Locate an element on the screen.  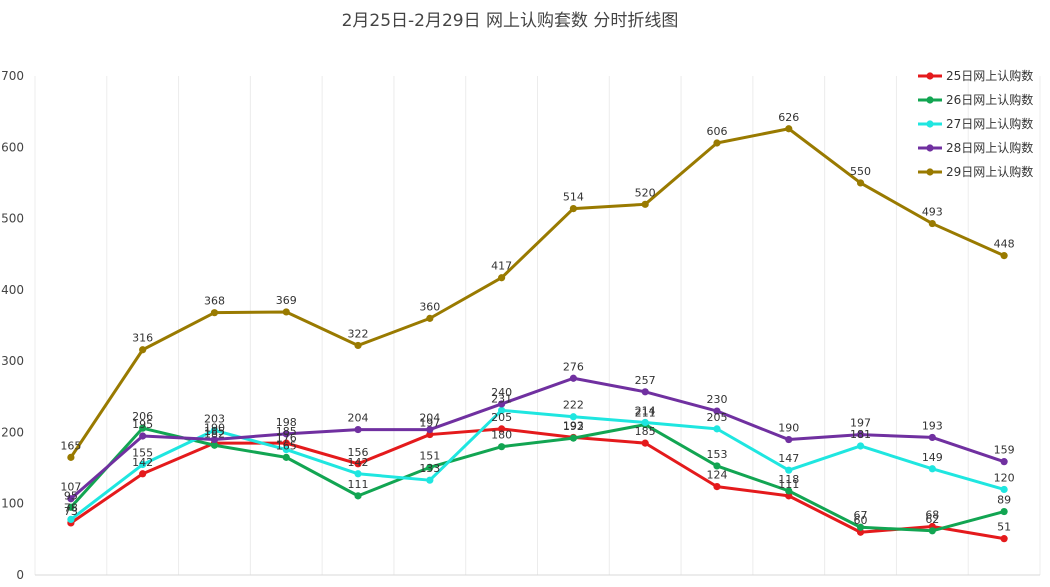
data-label: 153 is located at coordinates (716, 454).